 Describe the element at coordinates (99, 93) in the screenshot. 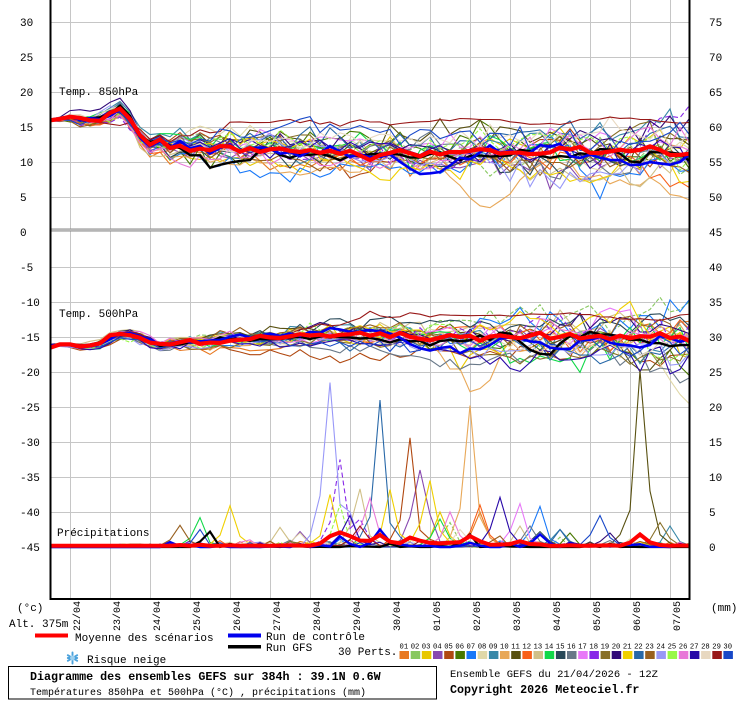

I see `svg-text: Temp. 850hPa` at that location.